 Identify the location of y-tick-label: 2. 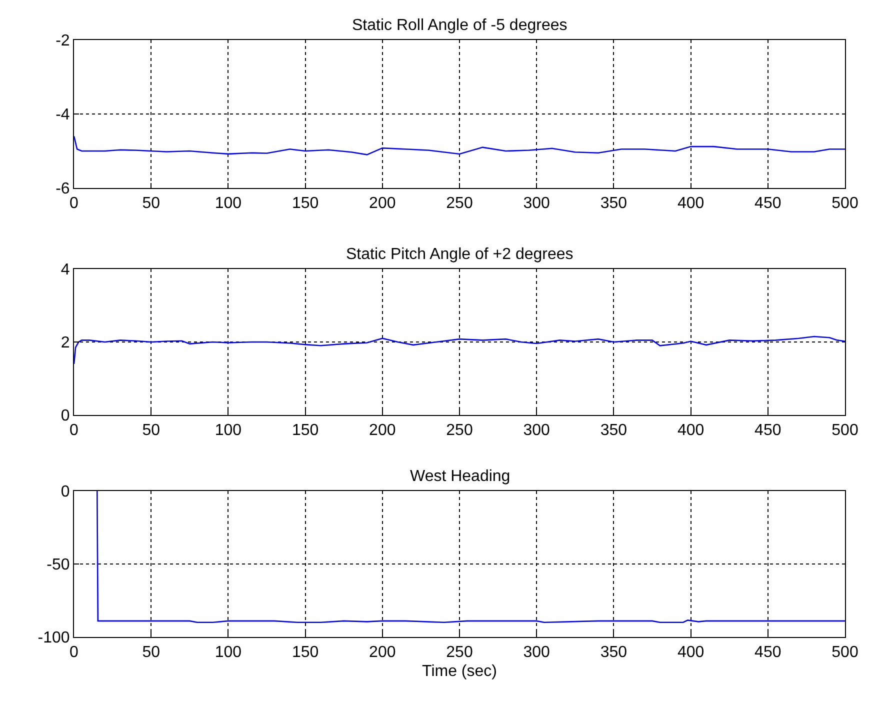
(65, 343).